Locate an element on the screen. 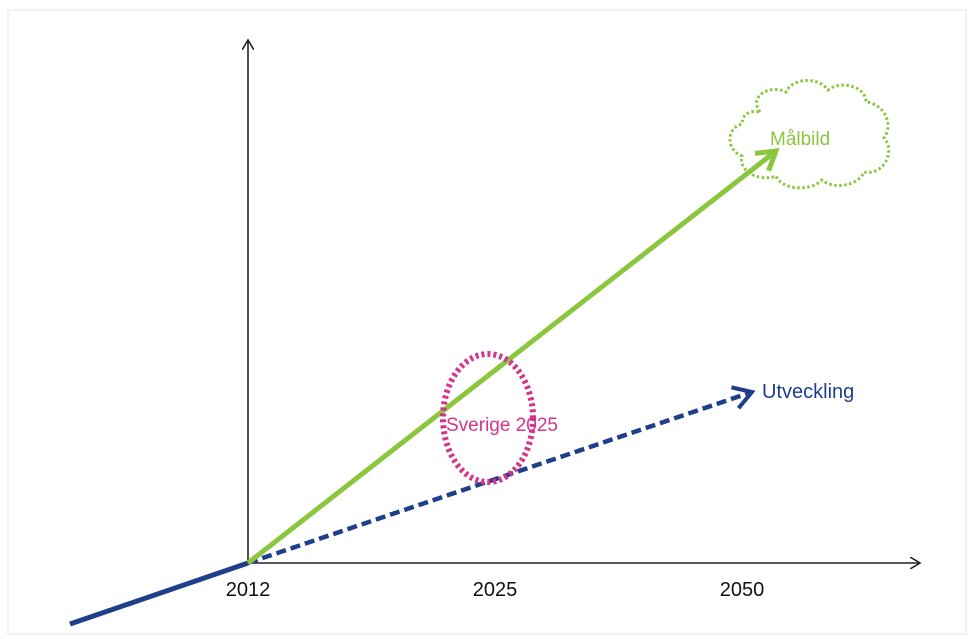  x-tick-label: 2025 is located at coordinates (495, 590).